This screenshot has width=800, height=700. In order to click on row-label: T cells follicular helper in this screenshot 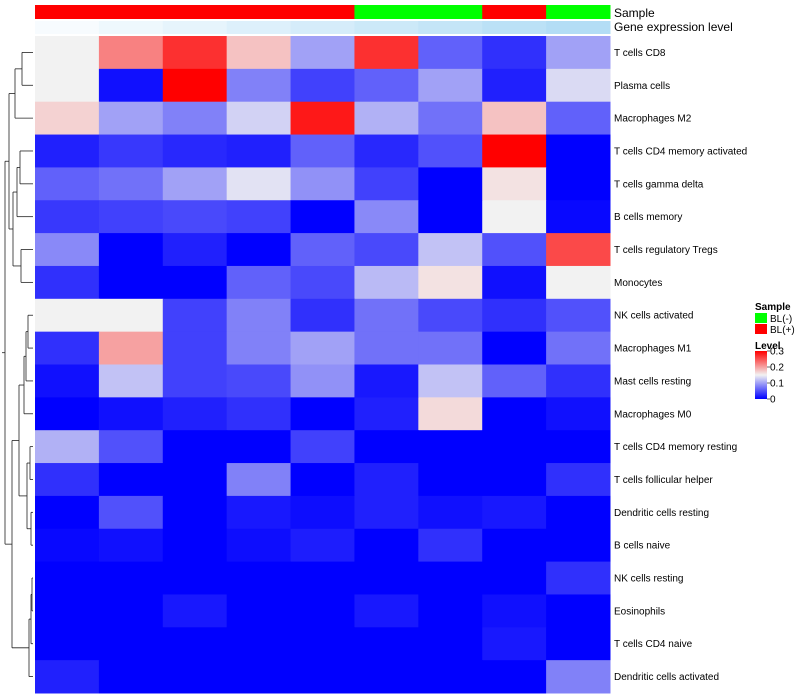, I will do `click(663, 480)`.